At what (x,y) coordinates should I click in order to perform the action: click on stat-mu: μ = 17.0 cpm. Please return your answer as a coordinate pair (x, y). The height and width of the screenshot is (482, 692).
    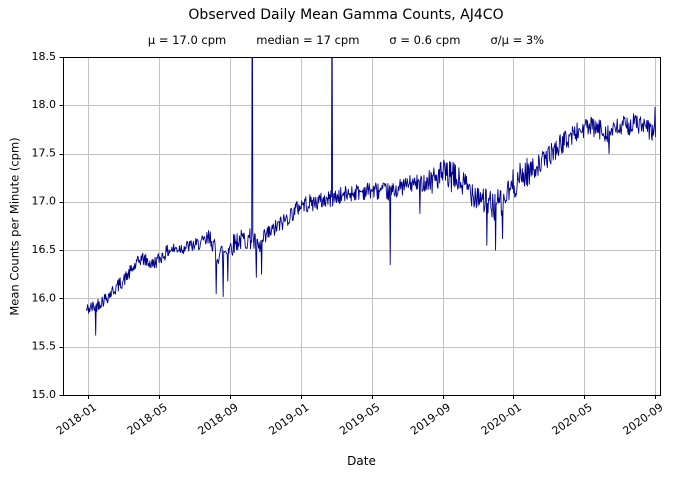
    Looking at the image, I should click on (187, 40).